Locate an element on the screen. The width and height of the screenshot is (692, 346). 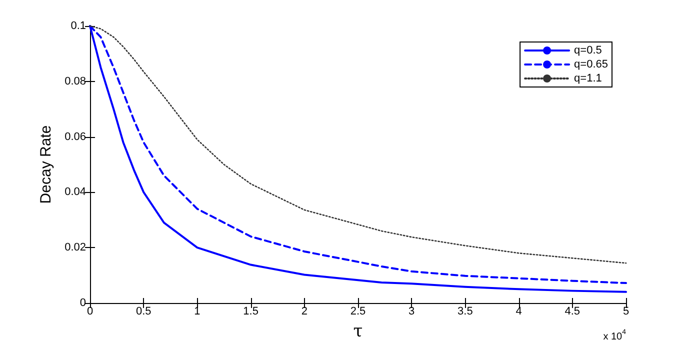
x-tick-label: 3 is located at coordinates (411, 312).